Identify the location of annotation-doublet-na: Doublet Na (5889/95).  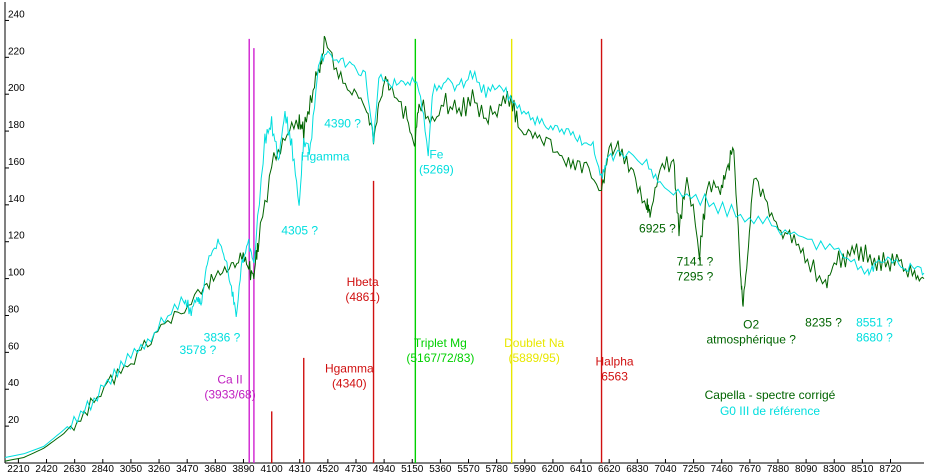
(534, 350).